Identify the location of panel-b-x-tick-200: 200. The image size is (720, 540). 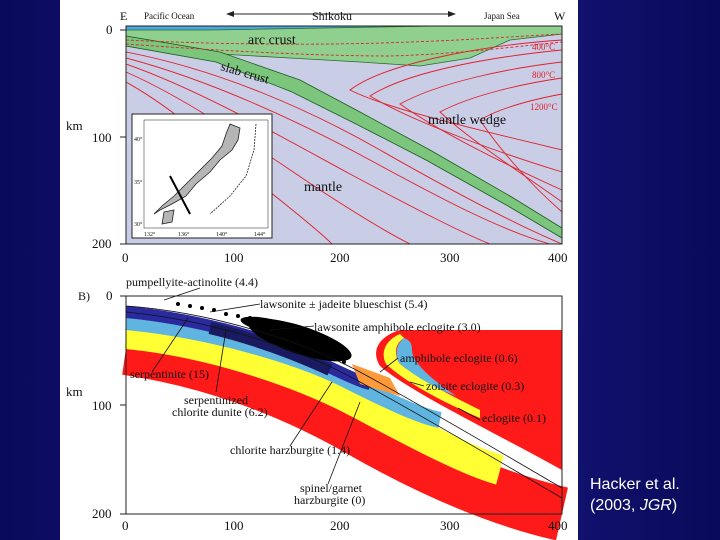
(340, 525).